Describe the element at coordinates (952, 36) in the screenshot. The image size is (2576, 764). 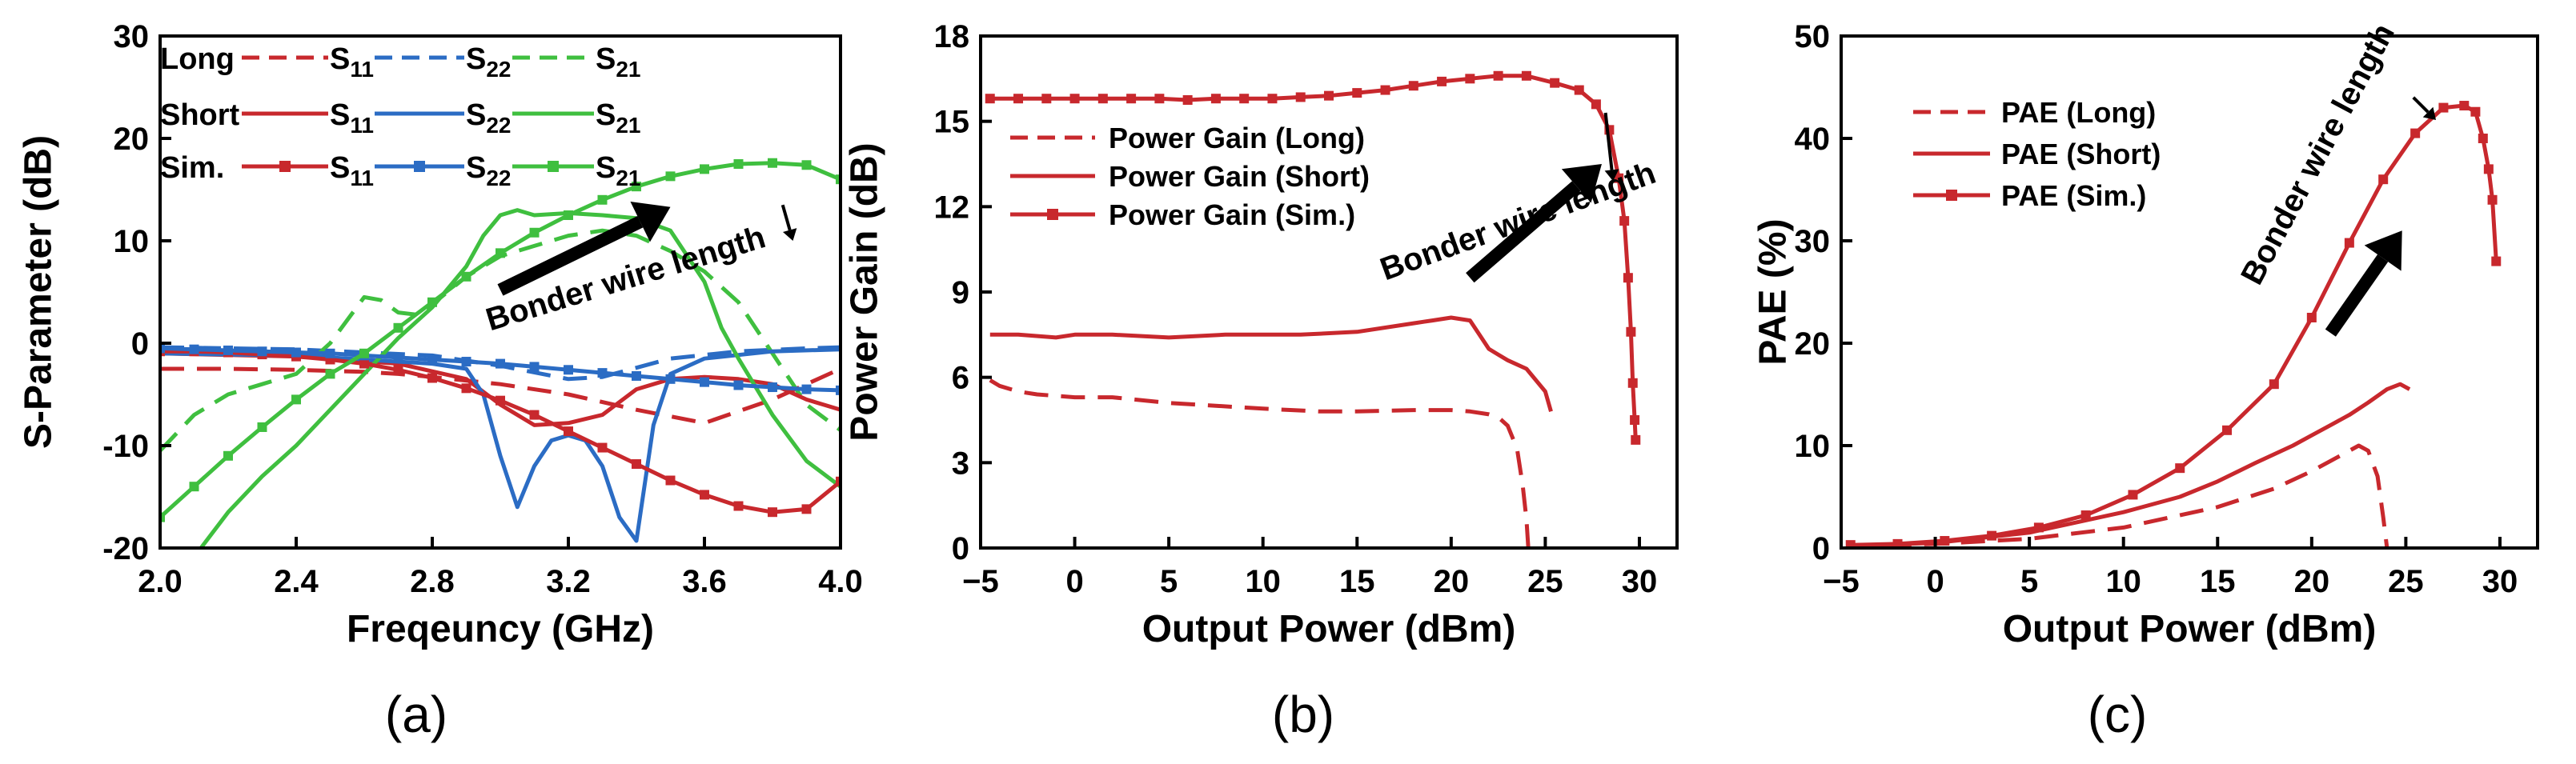
I see `y-tick-label: 18` at that location.